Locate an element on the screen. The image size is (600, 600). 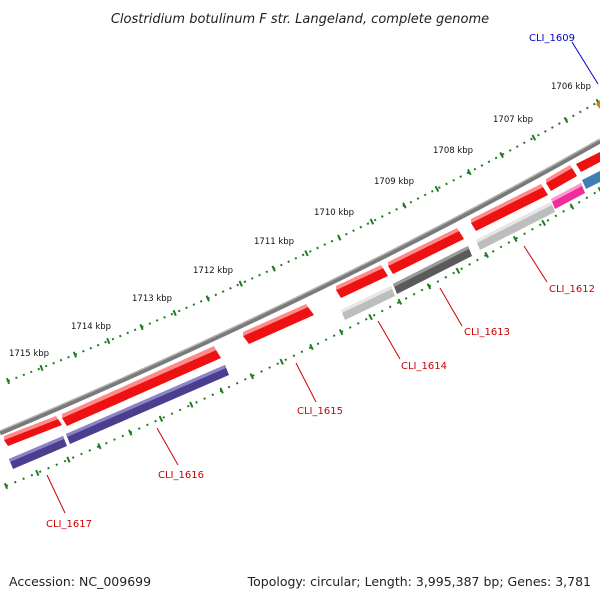
scale-label-1707: 1707 kbp is located at coordinates (513, 120).